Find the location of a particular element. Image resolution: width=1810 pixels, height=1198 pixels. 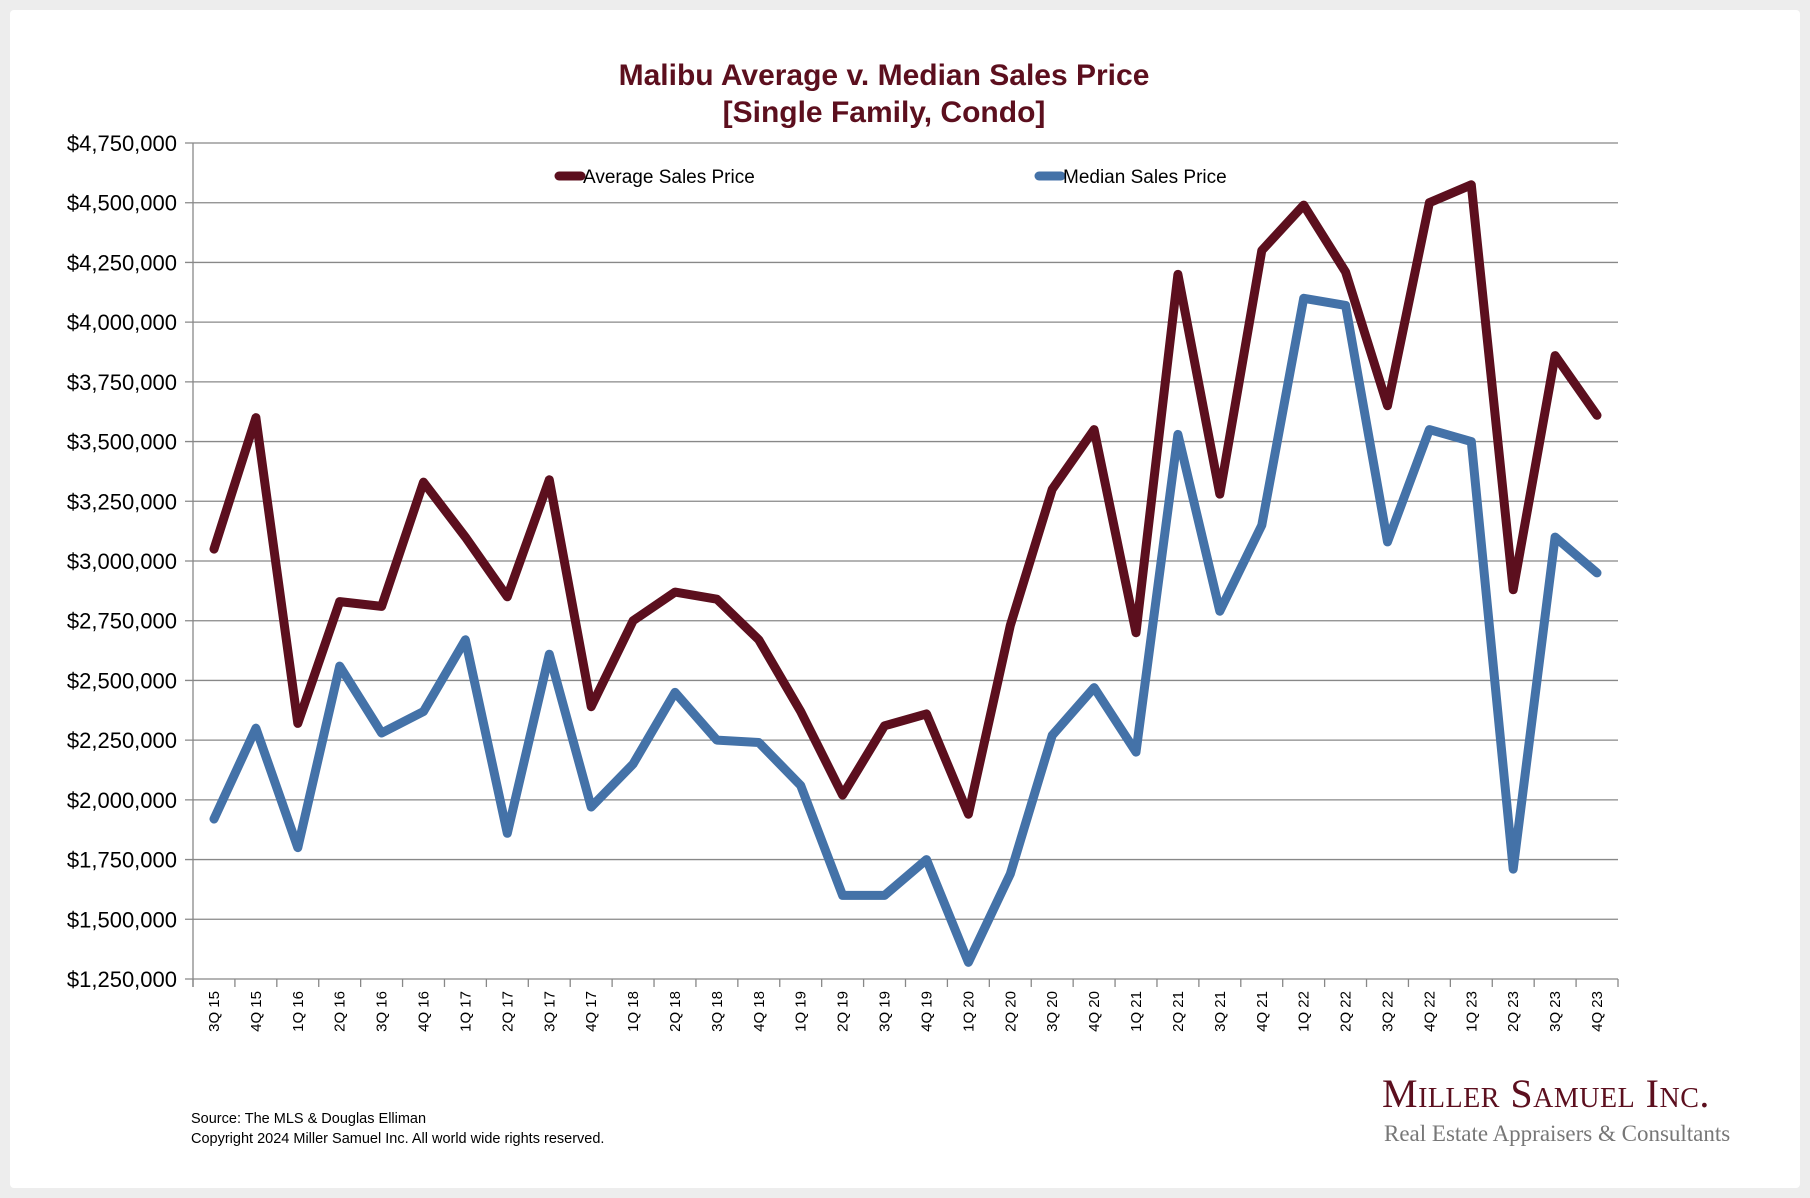

x-tick-label: 1Q 20 is located at coordinates (968, 1011).